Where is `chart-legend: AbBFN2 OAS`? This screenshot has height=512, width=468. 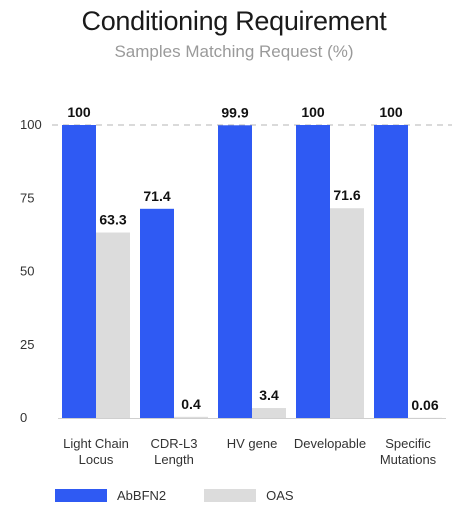 chart-legend: AbBFN2 OAS is located at coordinates (193, 495).